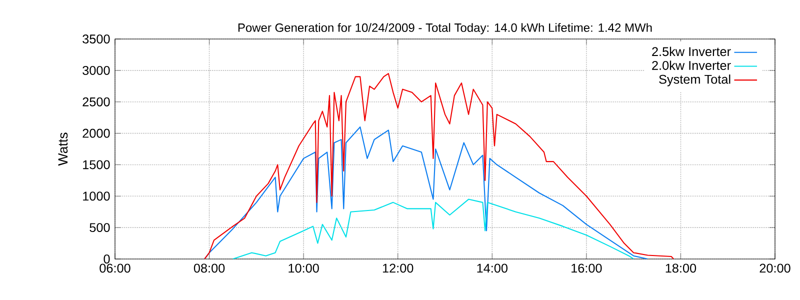  I want to click on chart-title: Power Generation for 10/24/2009 - Total Today: 14.0 kWh Lifetime: 1.42 MWh, so click(445, 28).